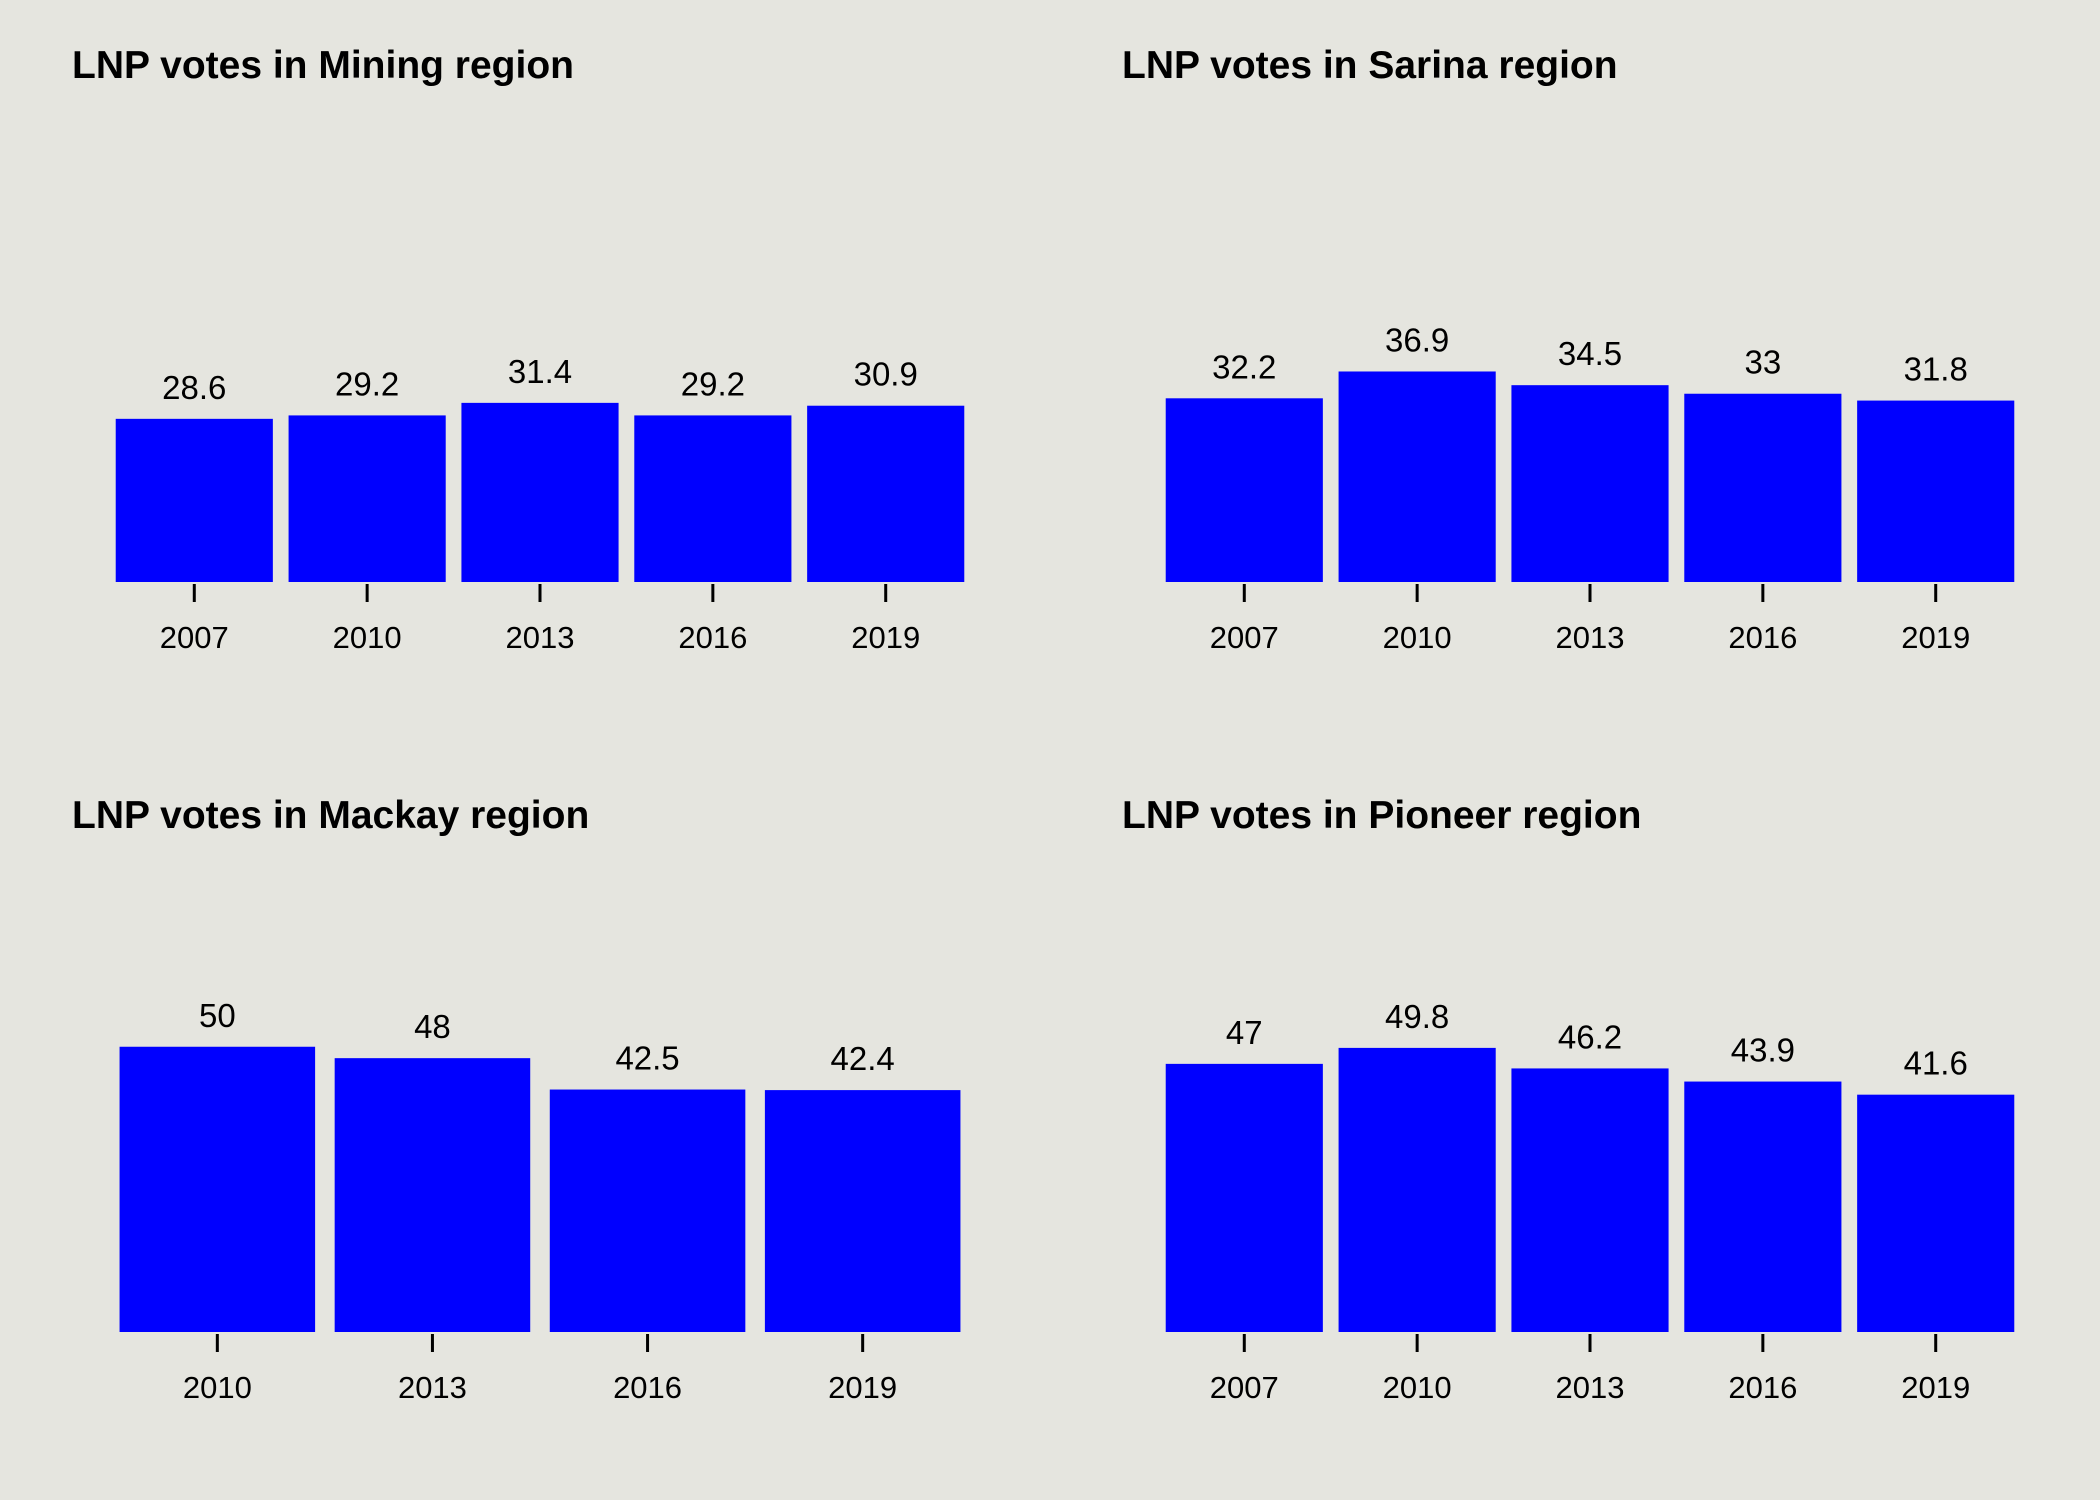 Image resolution: width=2100 pixels, height=1500 pixels. I want to click on data-label: 42.5, so click(647, 1058).